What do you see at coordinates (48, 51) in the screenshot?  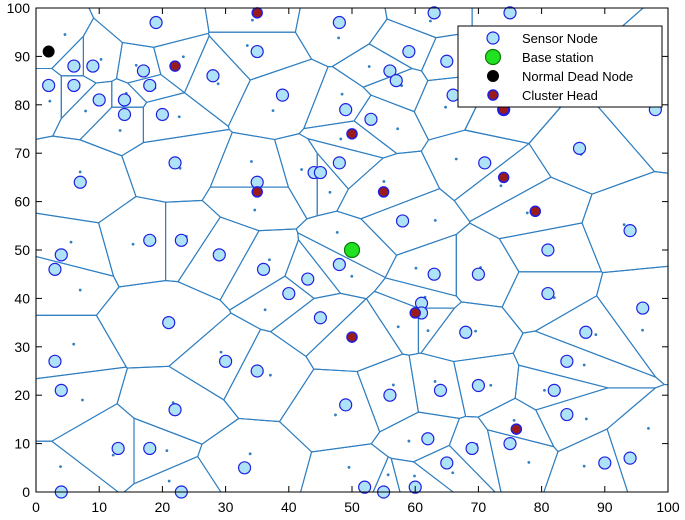 I see `dead-node-point` at bounding box center [48, 51].